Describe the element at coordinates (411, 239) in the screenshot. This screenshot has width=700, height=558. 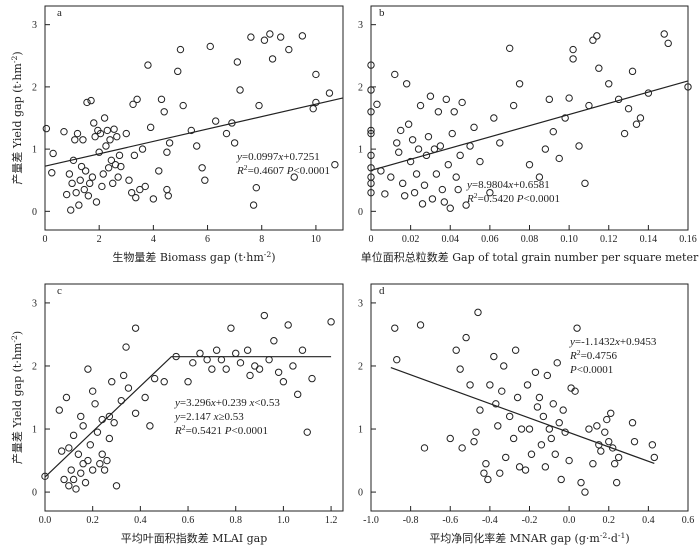
I see `x-tick-label: 0.02` at that location.